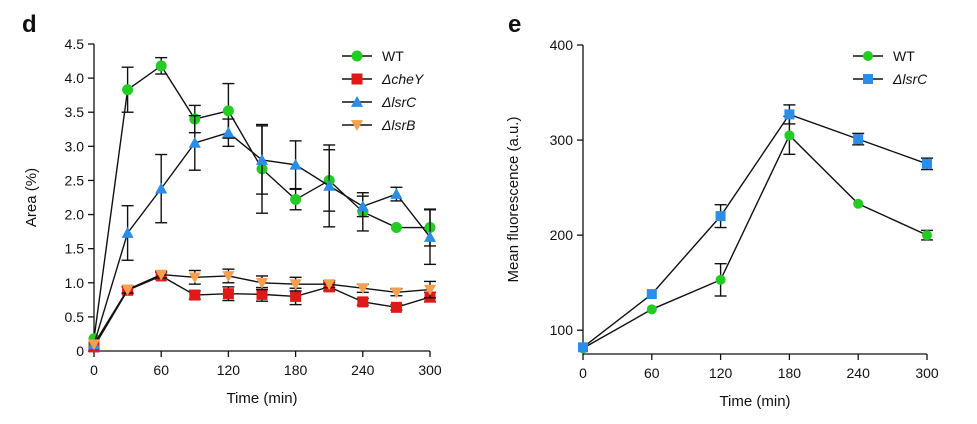 The height and width of the screenshot is (424, 977). I want to click on legend-label: ΔlsrB, so click(398, 125).